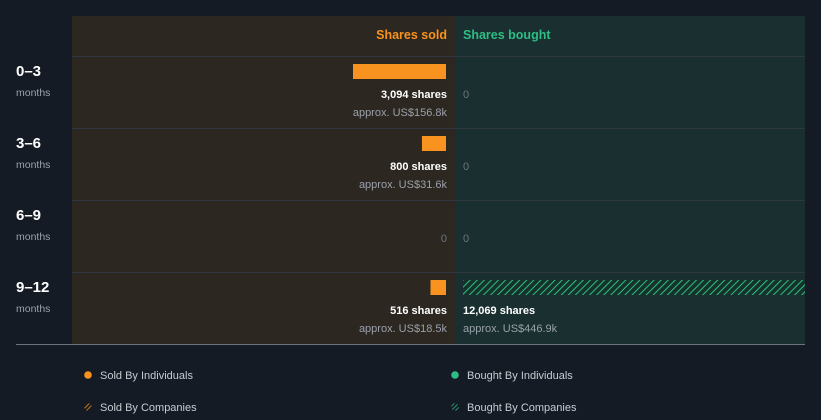 This screenshot has width=821, height=420. What do you see at coordinates (499, 311) in the screenshot?
I see `bought-shares-label: 12,069 shares` at bounding box center [499, 311].